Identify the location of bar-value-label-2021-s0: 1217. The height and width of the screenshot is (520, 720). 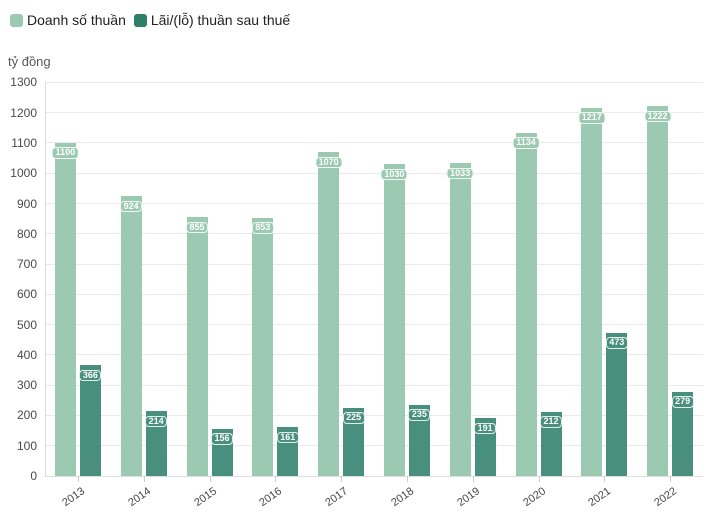
(592, 118).